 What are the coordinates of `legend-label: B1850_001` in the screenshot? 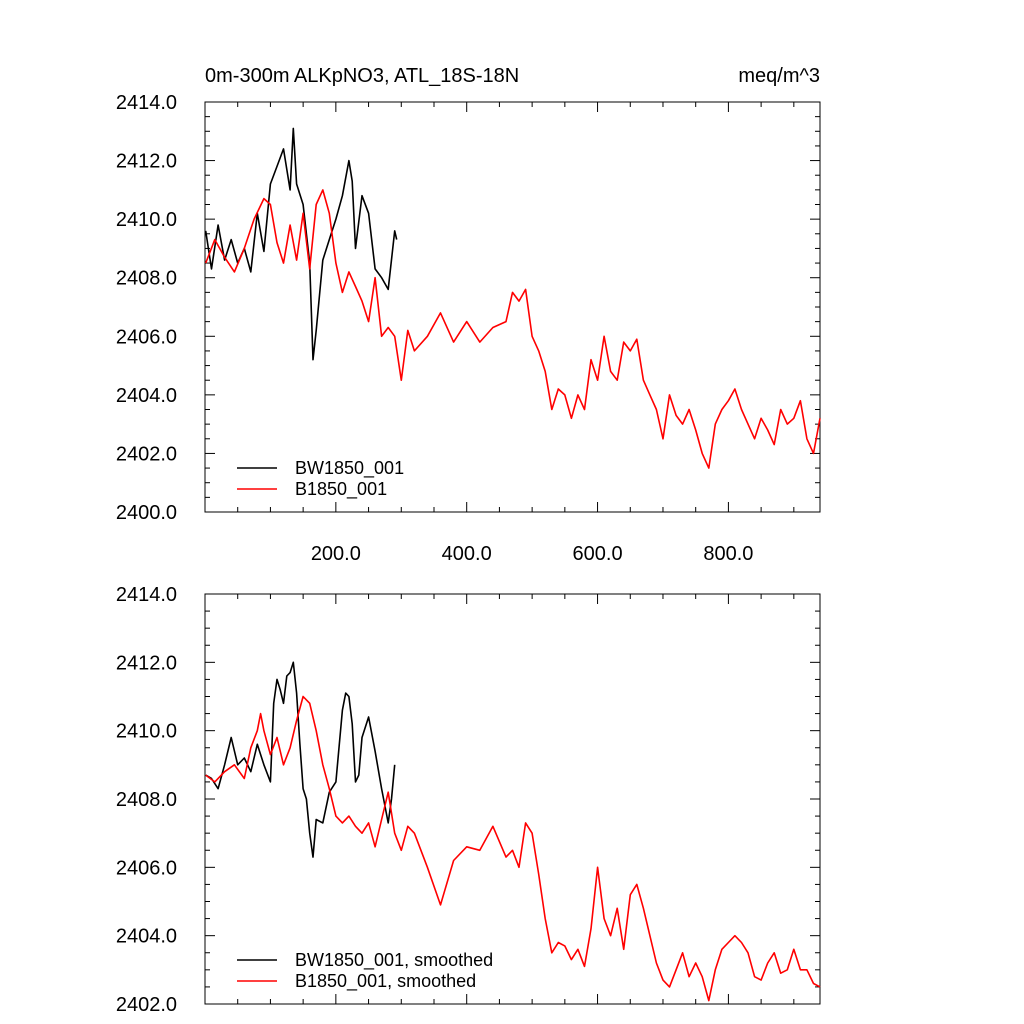 It's located at (341, 489).